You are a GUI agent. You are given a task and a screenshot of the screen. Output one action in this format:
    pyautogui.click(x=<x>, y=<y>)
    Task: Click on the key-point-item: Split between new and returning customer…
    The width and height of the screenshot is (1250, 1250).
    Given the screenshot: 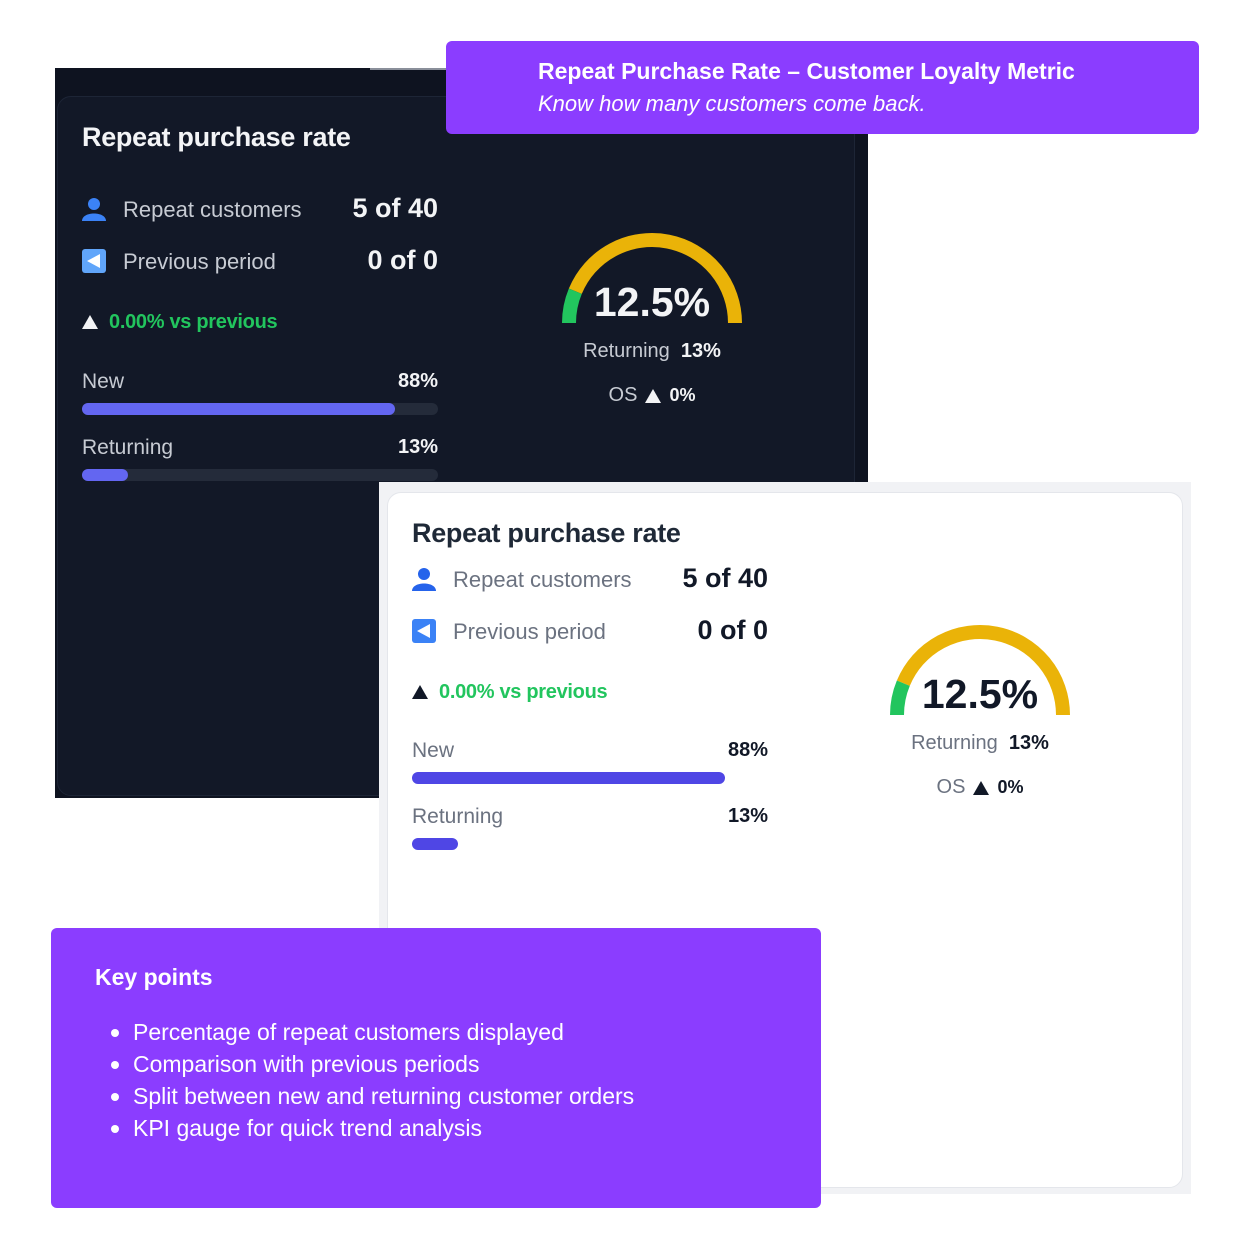 What is the action you would take?
    pyautogui.click(x=372, y=1096)
    